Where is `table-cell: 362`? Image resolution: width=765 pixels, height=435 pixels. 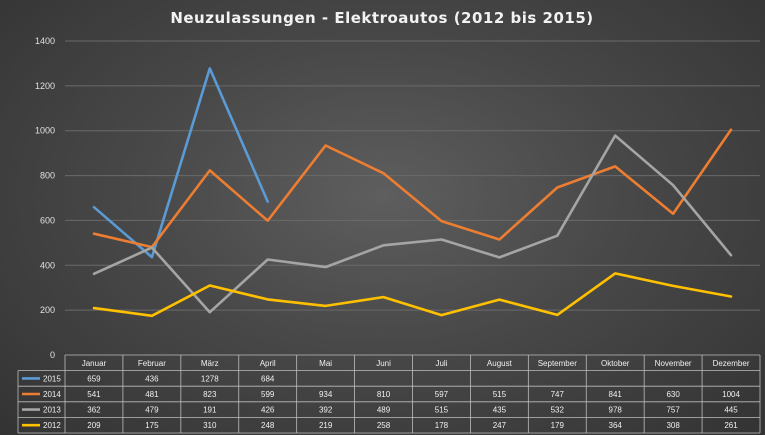
table-cell: 362 is located at coordinates (94, 410).